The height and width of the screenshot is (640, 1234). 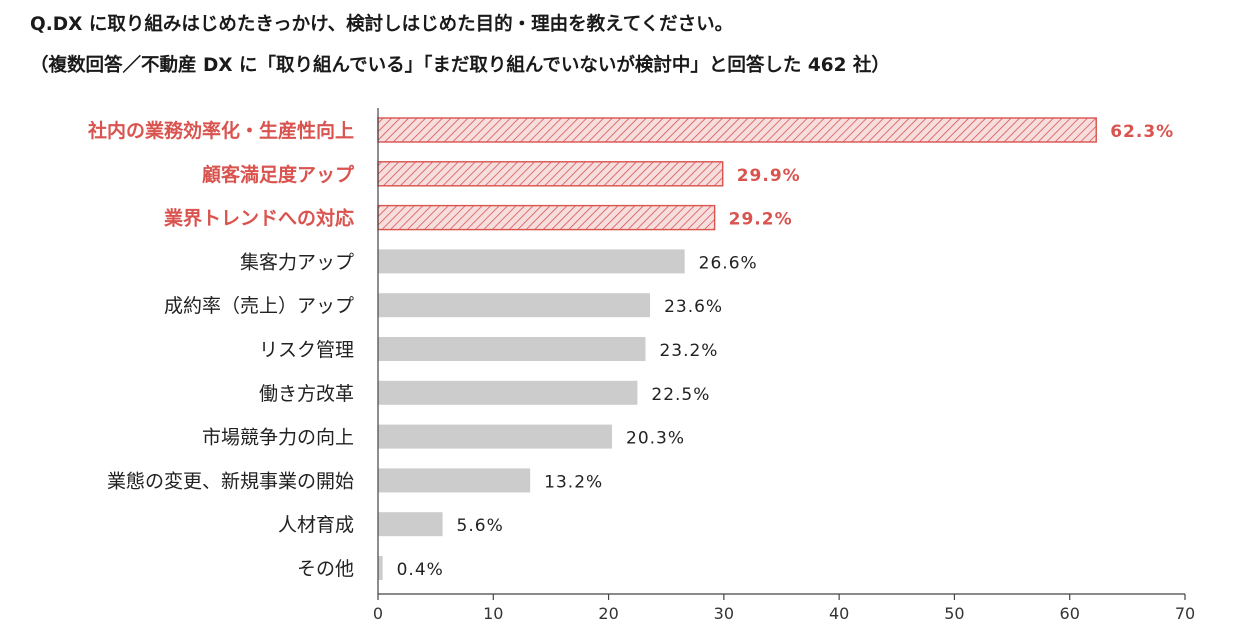 What do you see at coordinates (761, 220) in the screenshot?
I see `value-label: 29.2%` at bounding box center [761, 220].